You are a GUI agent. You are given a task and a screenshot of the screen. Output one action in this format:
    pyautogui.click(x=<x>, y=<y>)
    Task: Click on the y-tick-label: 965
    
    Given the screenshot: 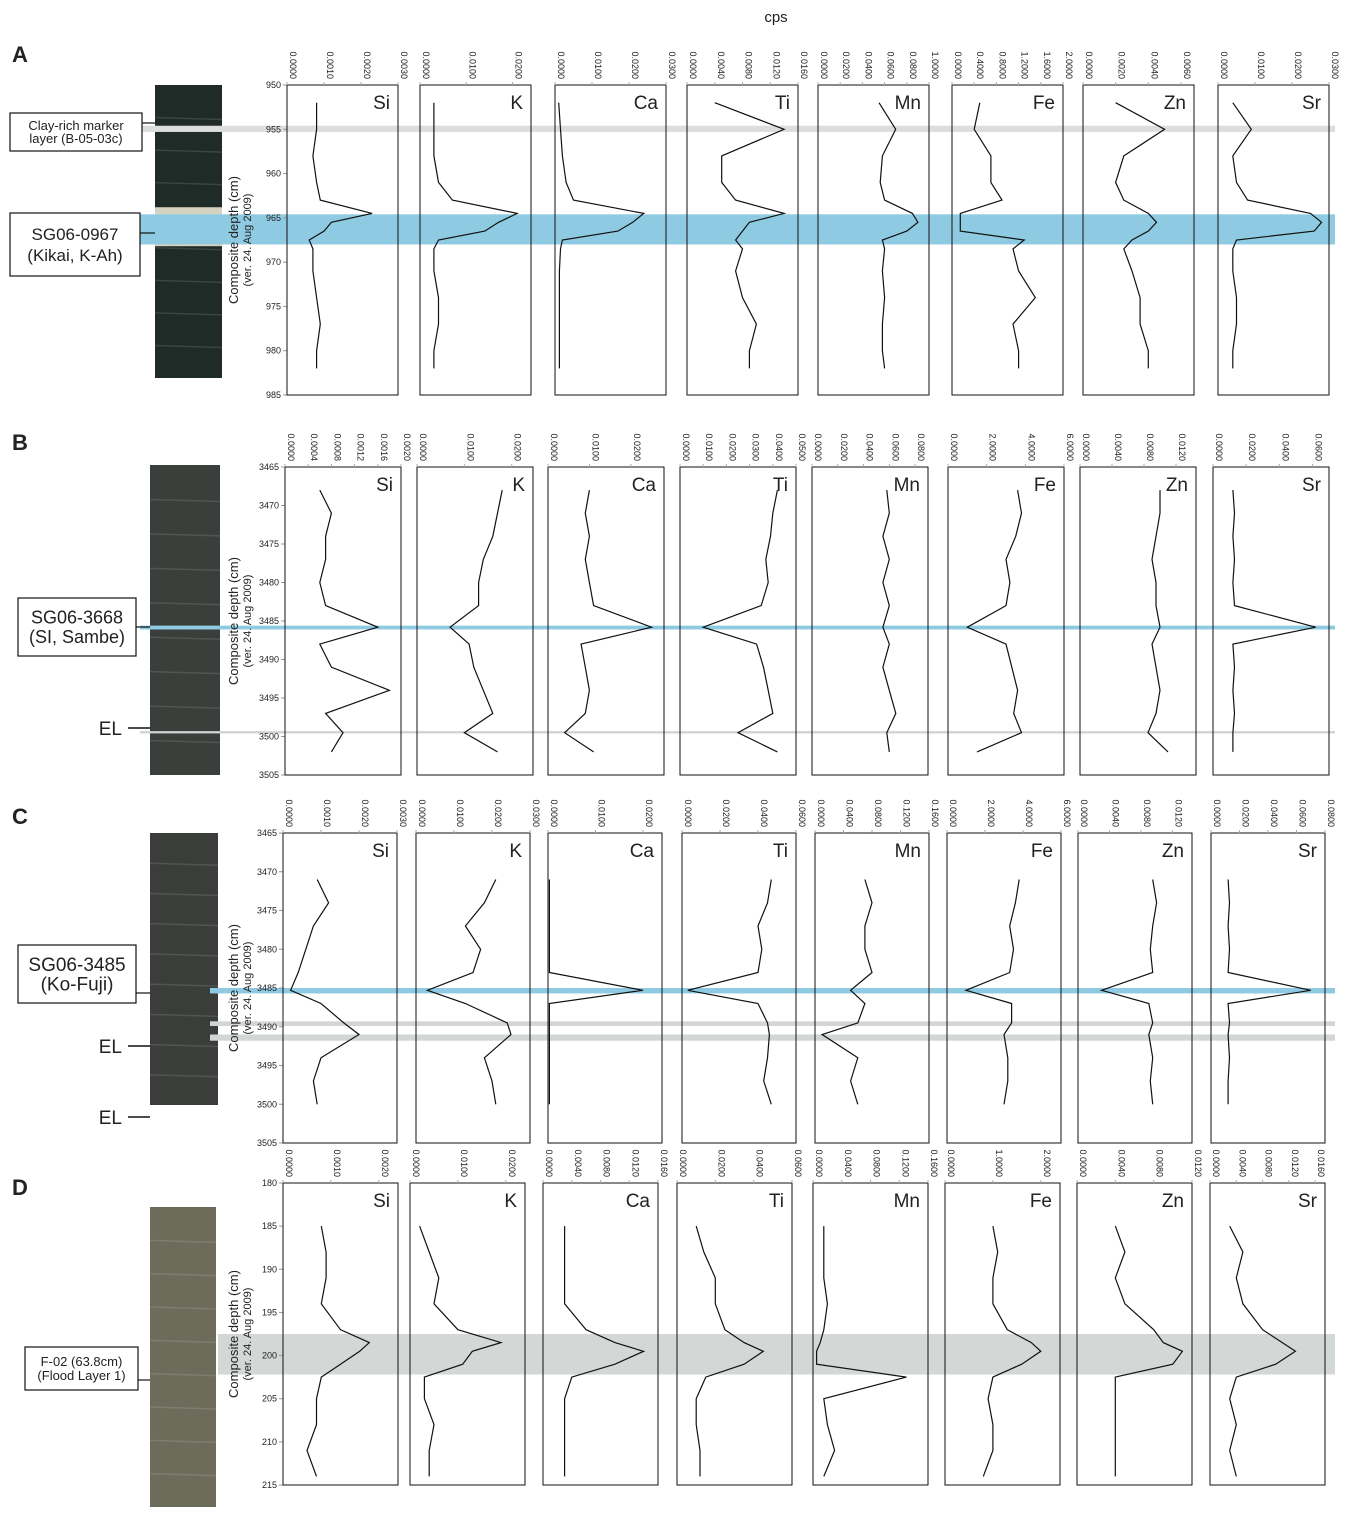 What is the action you would take?
    pyautogui.click(x=273, y=218)
    